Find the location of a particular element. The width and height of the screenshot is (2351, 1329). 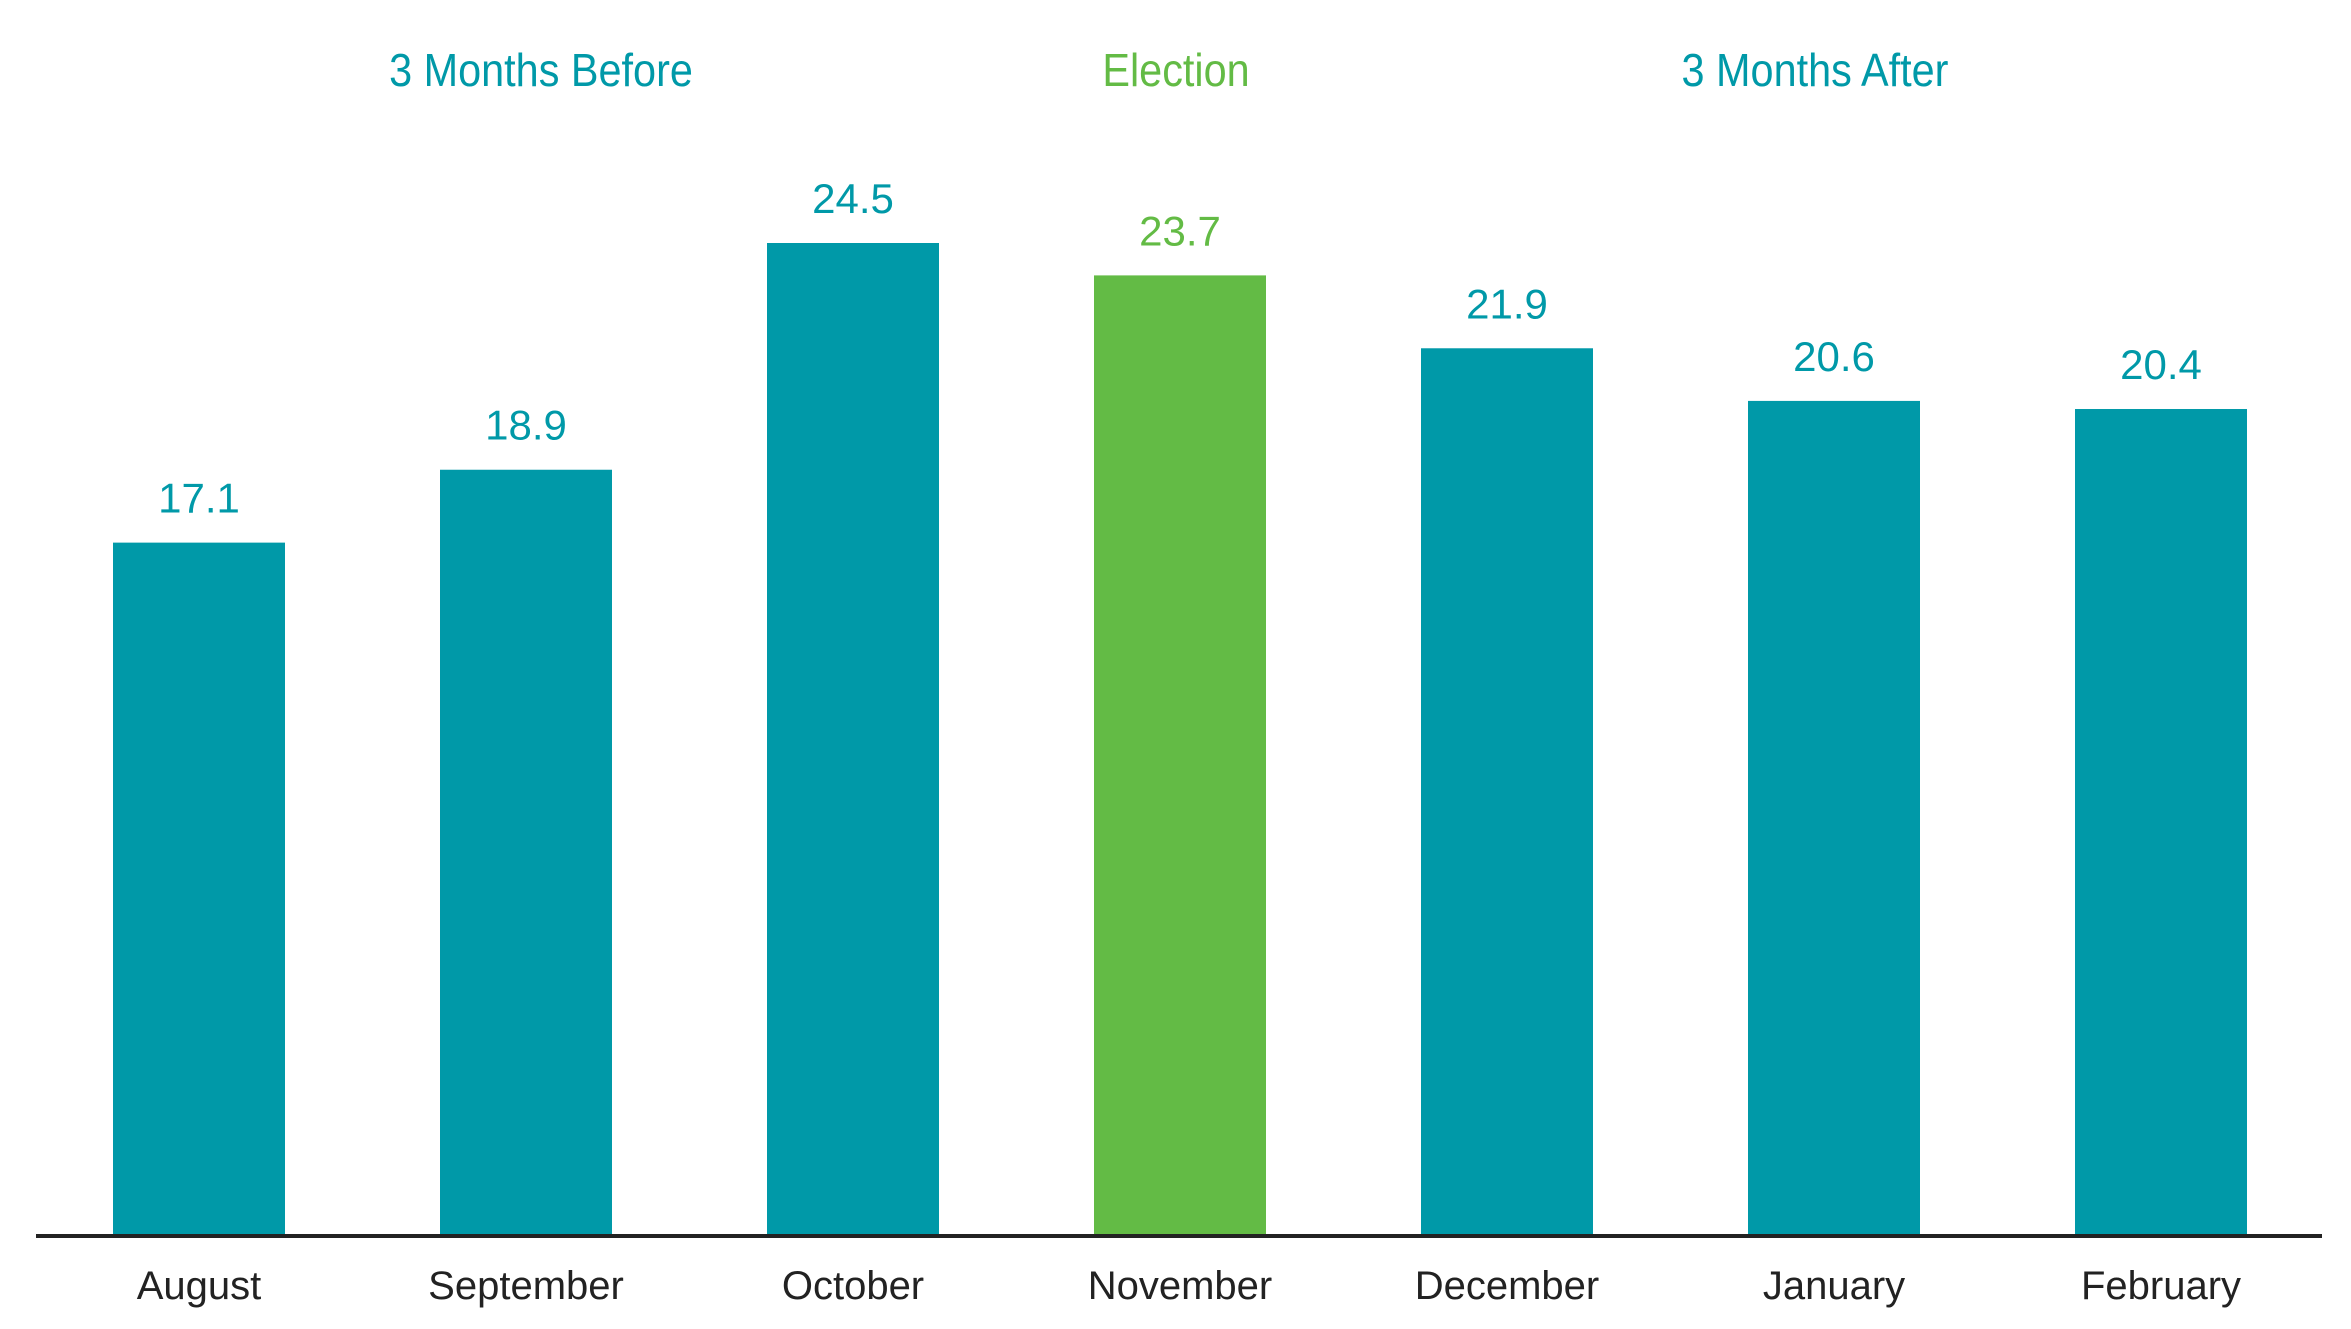

category-label-december: December is located at coordinates (1507, 1286).